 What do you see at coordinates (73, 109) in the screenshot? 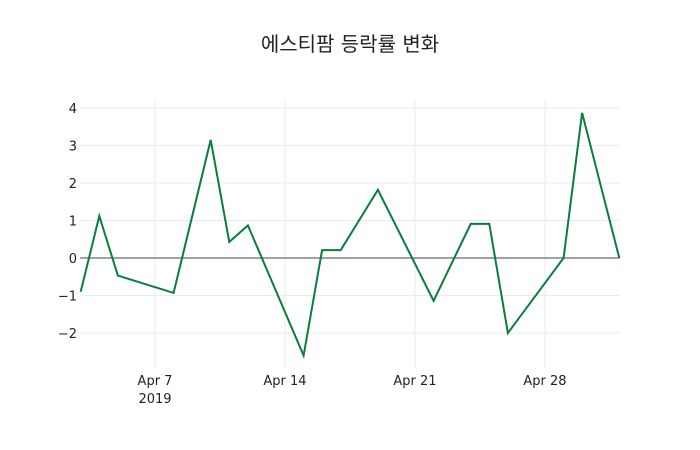
I see `y-tick-label: 4` at bounding box center [73, 109].